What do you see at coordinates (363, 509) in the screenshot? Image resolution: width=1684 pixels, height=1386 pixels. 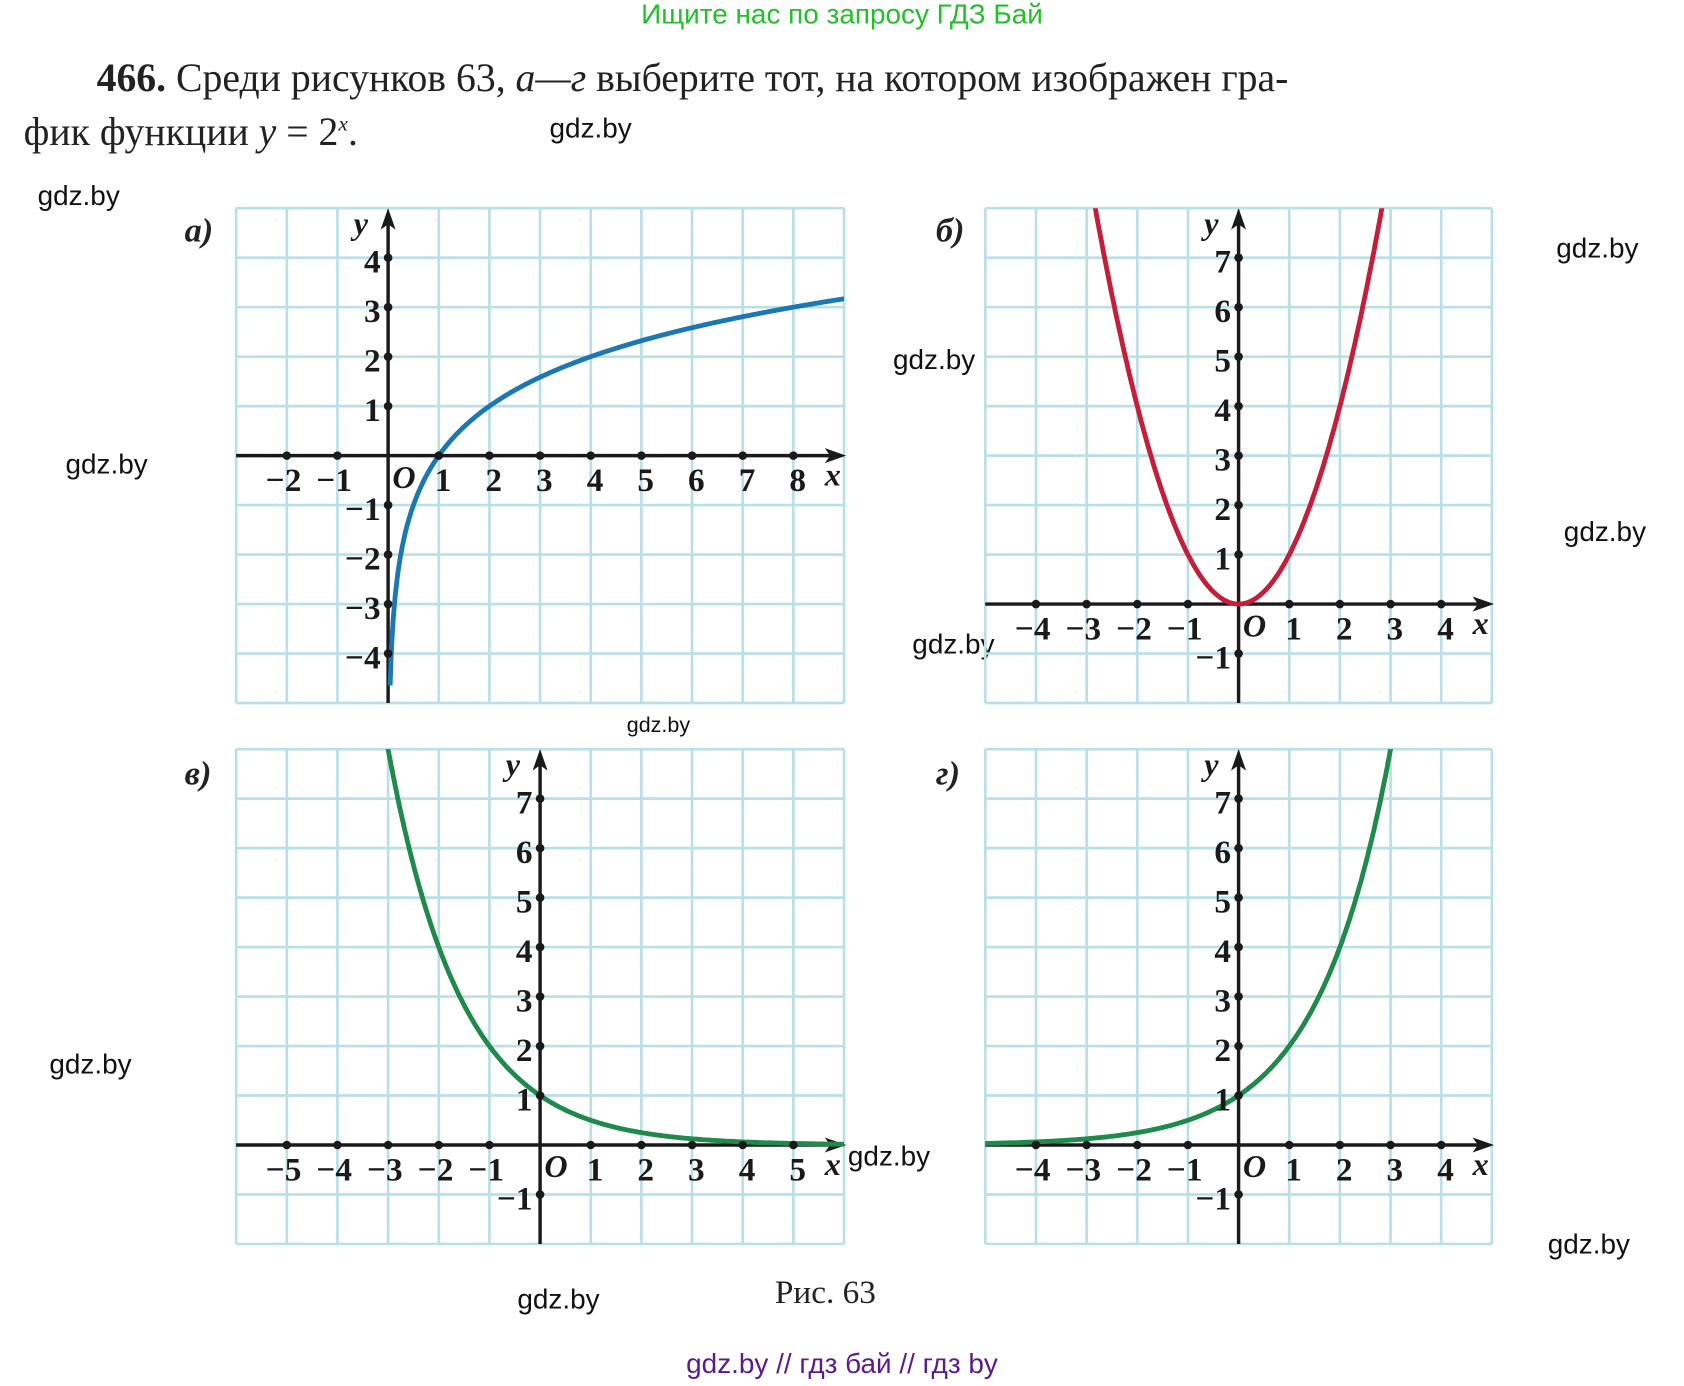 I see `y-tick-label: −1` at bounding box center [363, 509].